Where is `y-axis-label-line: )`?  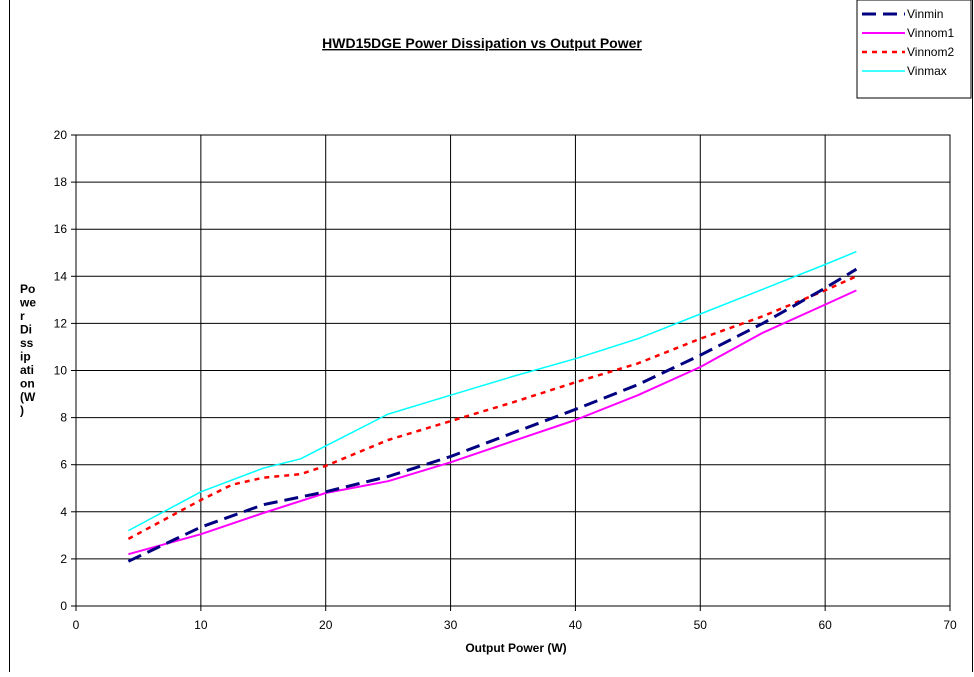
y-axis-label-line: ) is located at coordinates (22, 411).